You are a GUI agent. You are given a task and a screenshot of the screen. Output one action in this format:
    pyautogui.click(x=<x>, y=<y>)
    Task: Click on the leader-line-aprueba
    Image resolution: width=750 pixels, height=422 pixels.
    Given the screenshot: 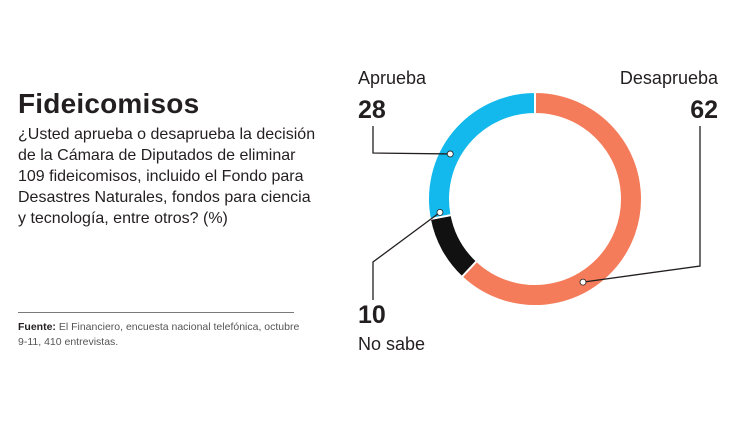 What is the action you would take?
    pyautogui.click(x=411, y=140)
    